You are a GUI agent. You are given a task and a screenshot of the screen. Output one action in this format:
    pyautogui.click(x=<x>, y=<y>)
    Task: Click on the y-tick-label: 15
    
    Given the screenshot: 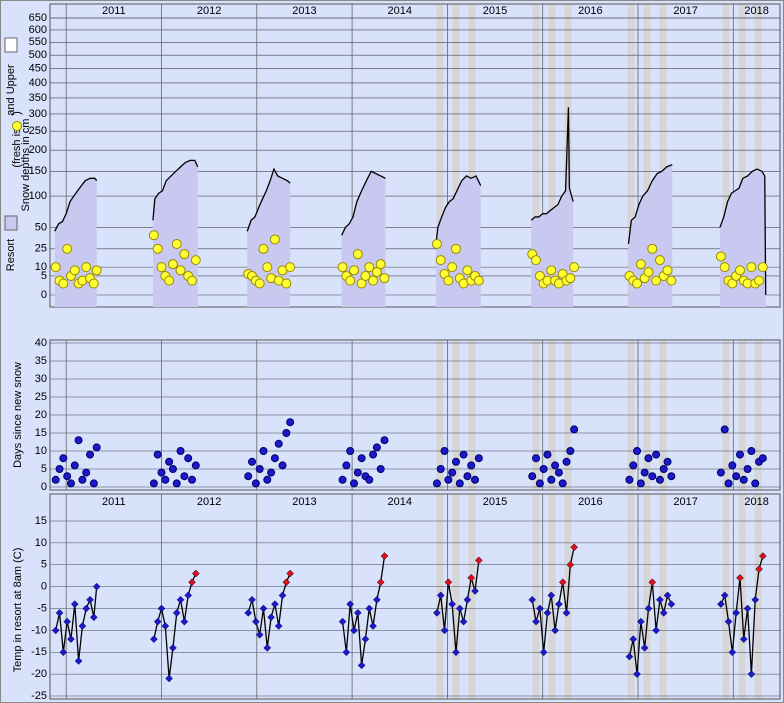 What is the action you would take?
    pyautogui.click(x=41, y=521)
    